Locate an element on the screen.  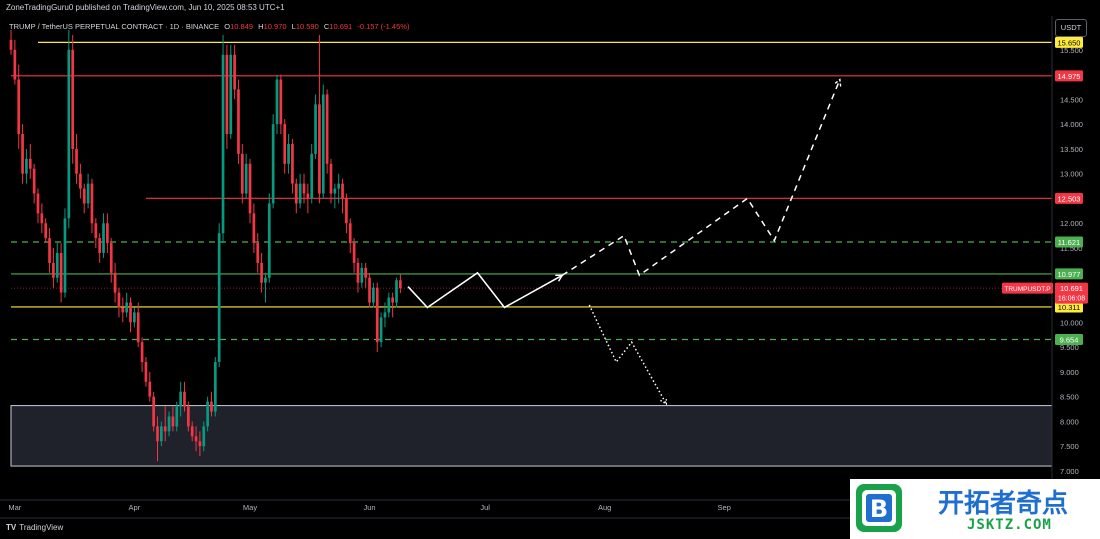
price-label-text: 10.311 is located at coordinates (1069, 307).